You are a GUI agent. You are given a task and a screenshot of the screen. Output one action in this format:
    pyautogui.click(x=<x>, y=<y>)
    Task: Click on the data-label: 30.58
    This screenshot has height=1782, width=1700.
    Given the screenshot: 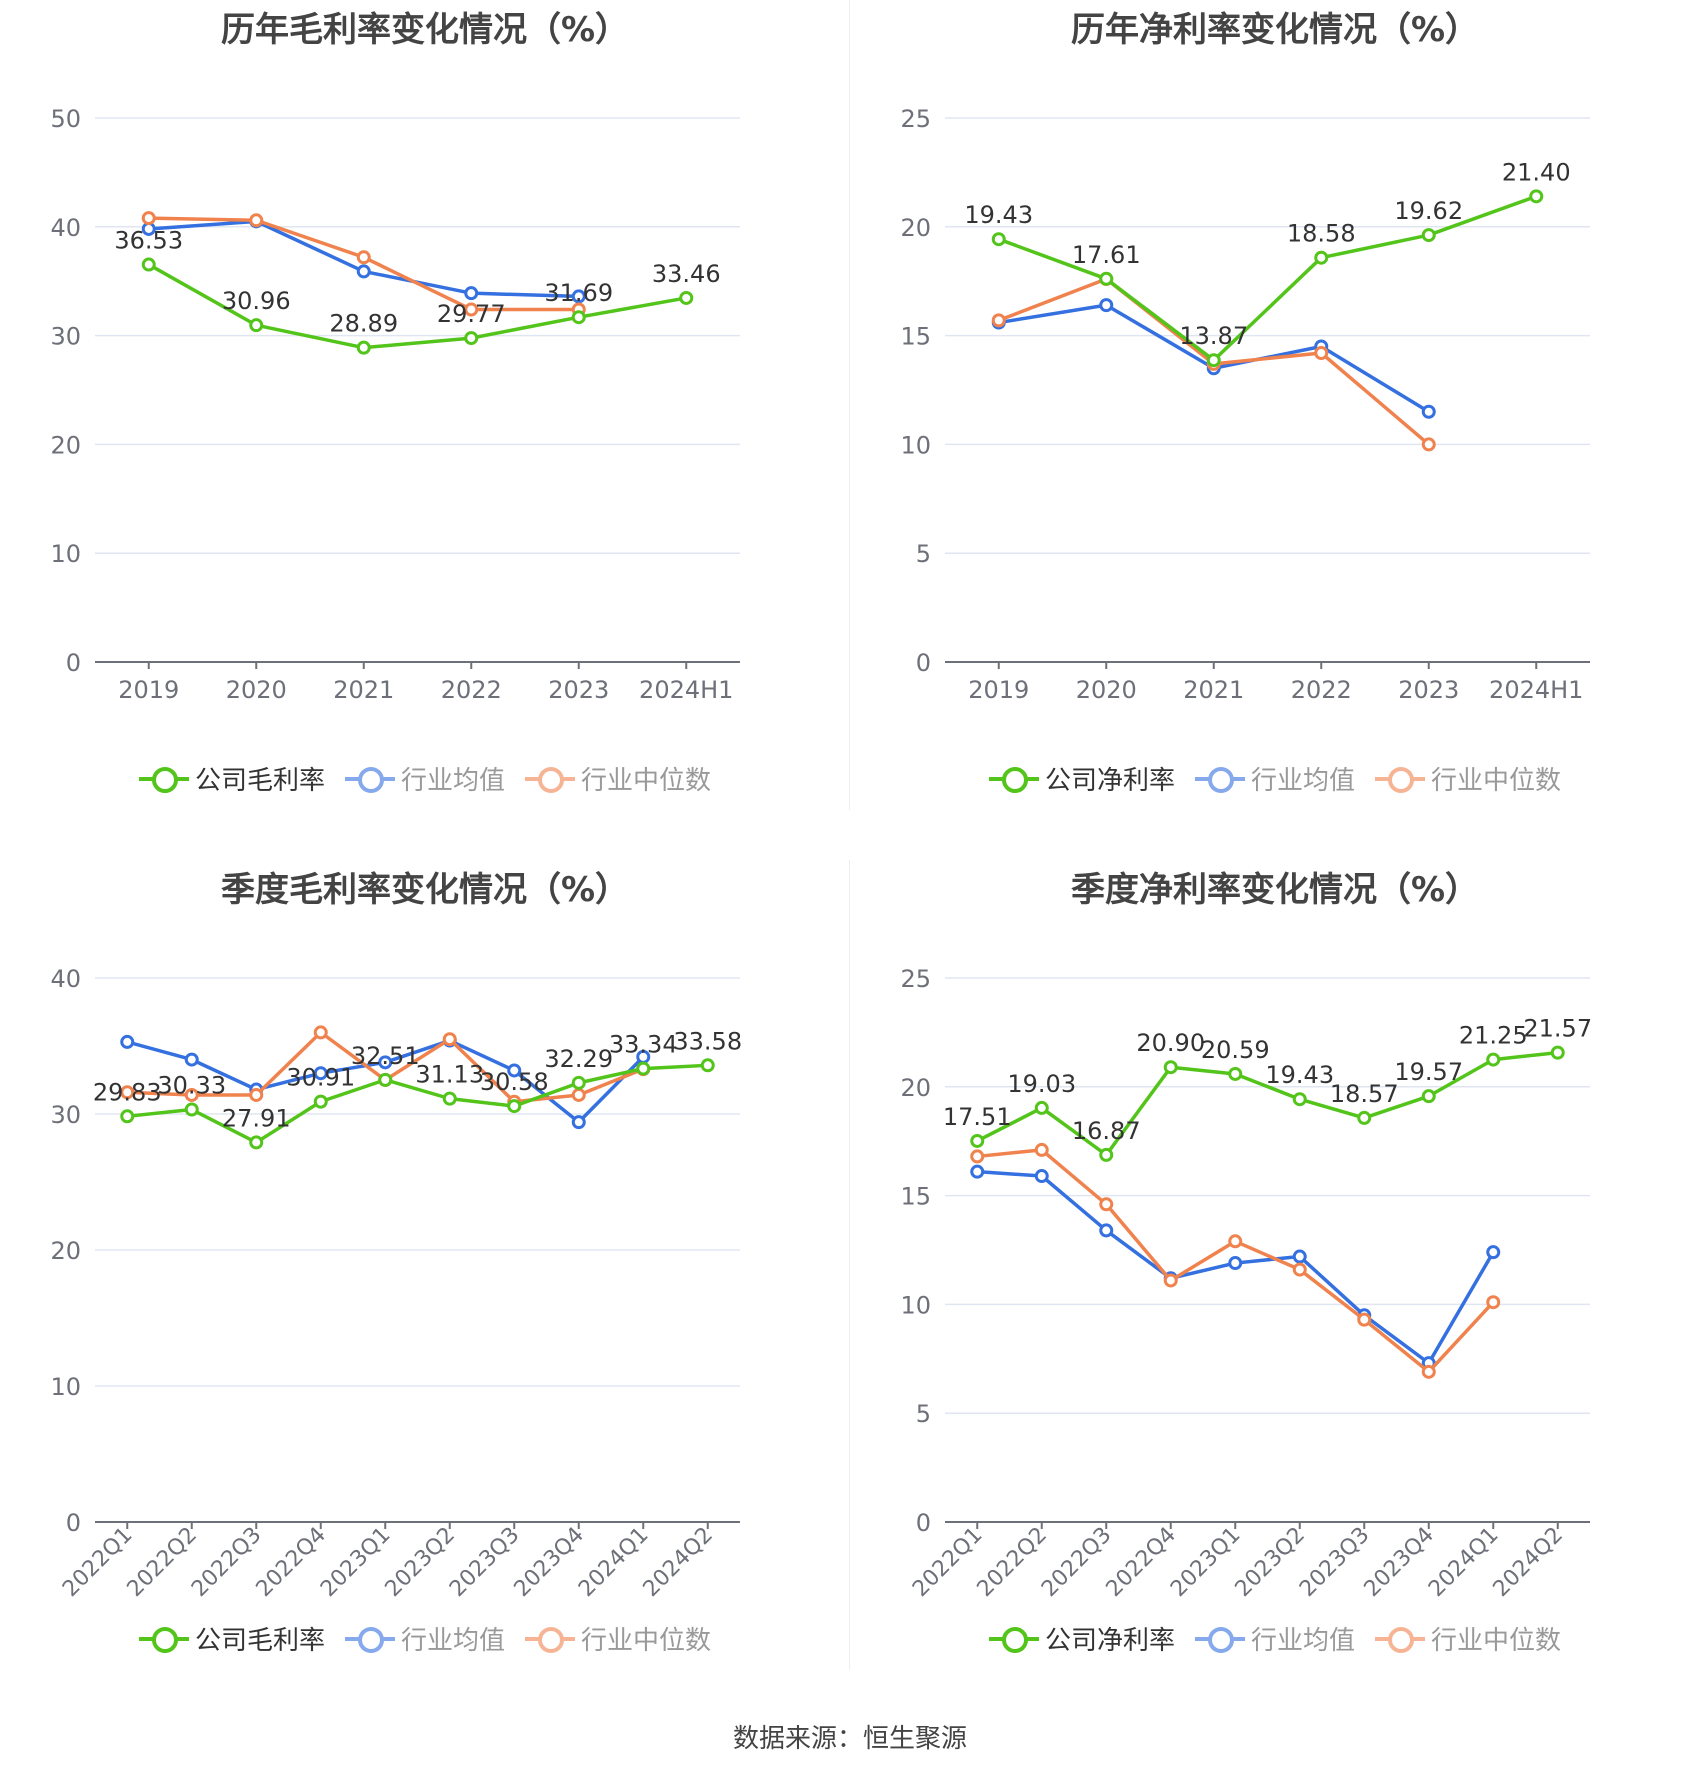 What is the action you would take?
    pyautogui.click(x=514, y=1082)
    